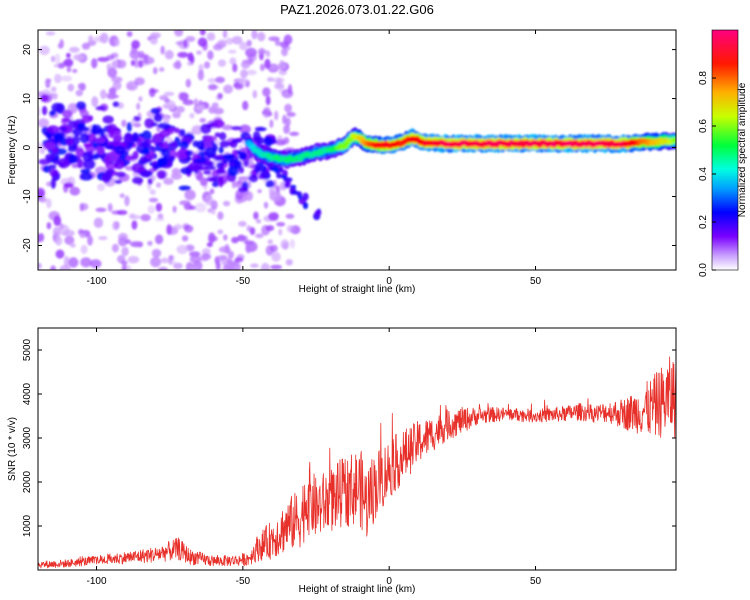 Image resolution: width=750 pixels, height=600 pixels. I want to click on figure-title: PAZ1.2026.073.01.22.G06, so click(357, 9).